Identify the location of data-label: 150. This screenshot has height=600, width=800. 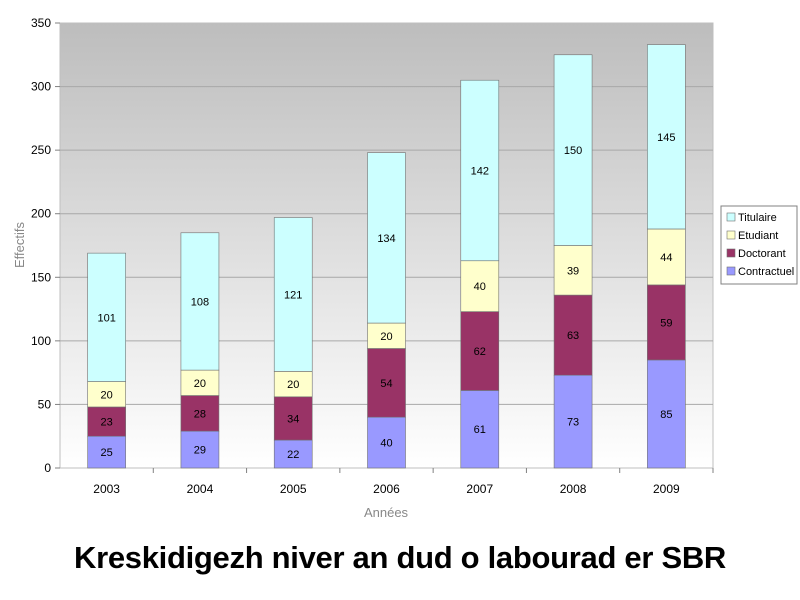
(573, 151).